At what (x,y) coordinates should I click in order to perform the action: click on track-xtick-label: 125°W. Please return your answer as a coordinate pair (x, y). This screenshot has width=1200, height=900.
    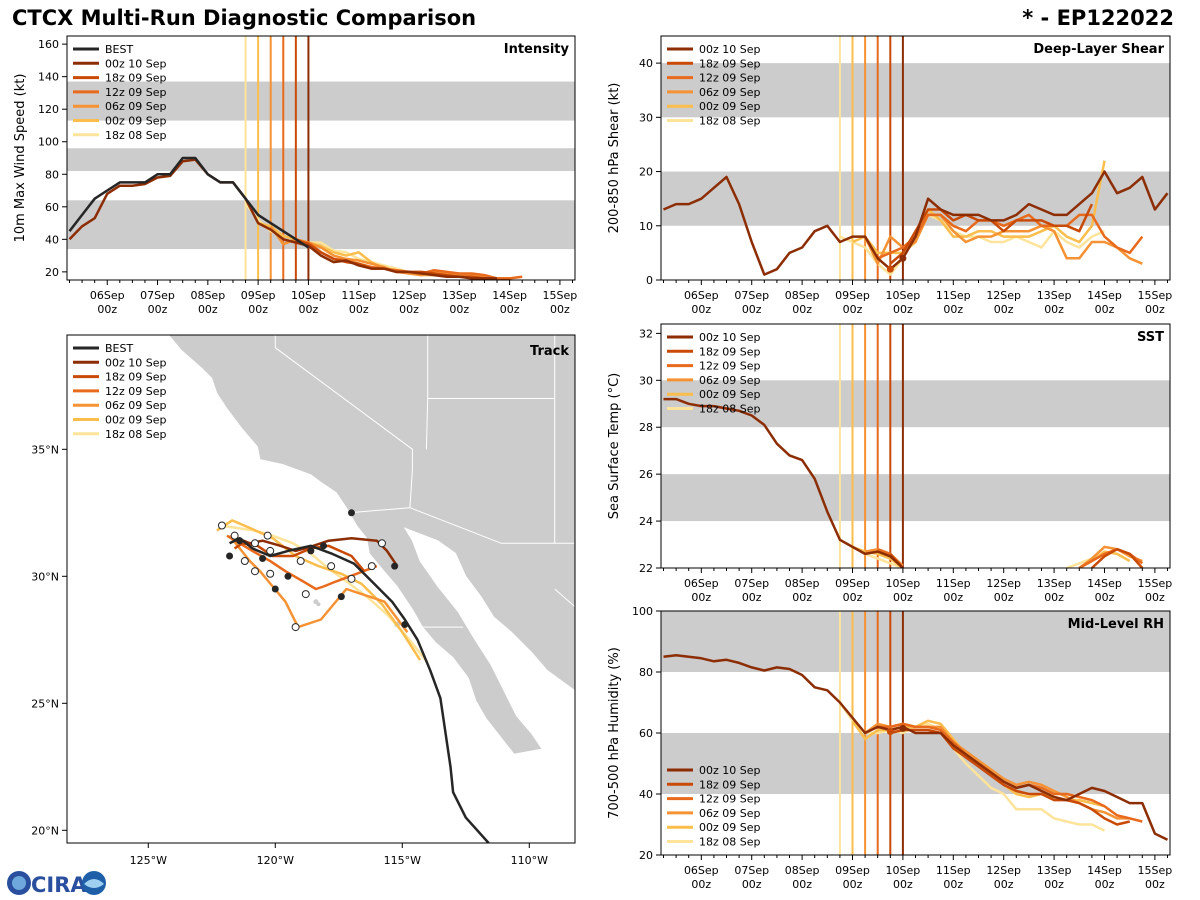
    Looking at the image, I should click on (148, 860).